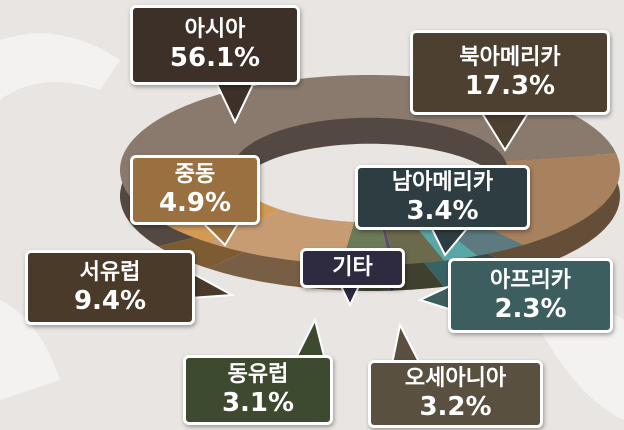  What do you see at coordinates (215, 29) in the screenshot?
I see `category-label: 아시아` at bounding box center [215, 29].